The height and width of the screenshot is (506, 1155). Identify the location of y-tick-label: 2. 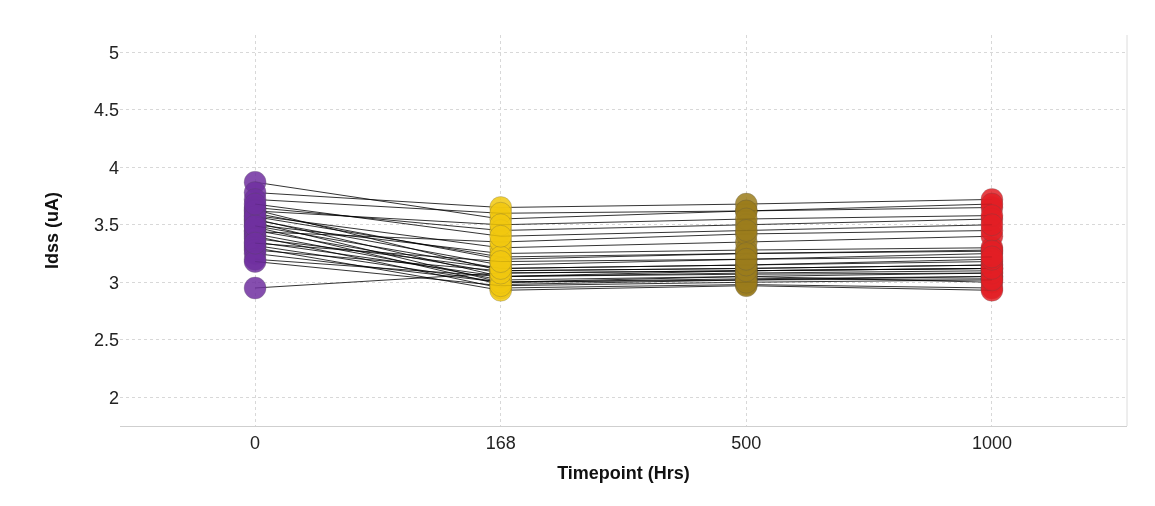
(113, 397).